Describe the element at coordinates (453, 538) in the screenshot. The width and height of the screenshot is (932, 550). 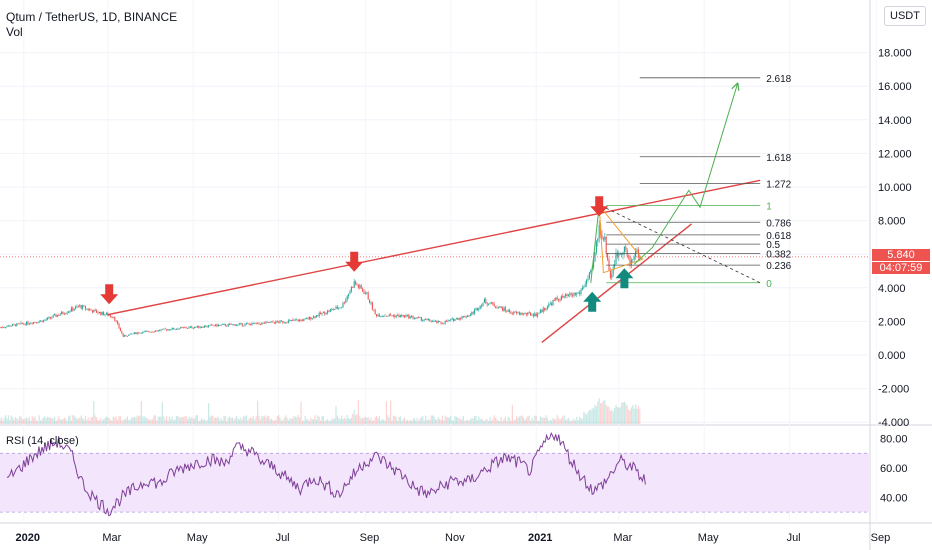
I see `time-axis: 2020 Mar May Jul Sep Nov 2021 Mar May Jul Sep` at that location.